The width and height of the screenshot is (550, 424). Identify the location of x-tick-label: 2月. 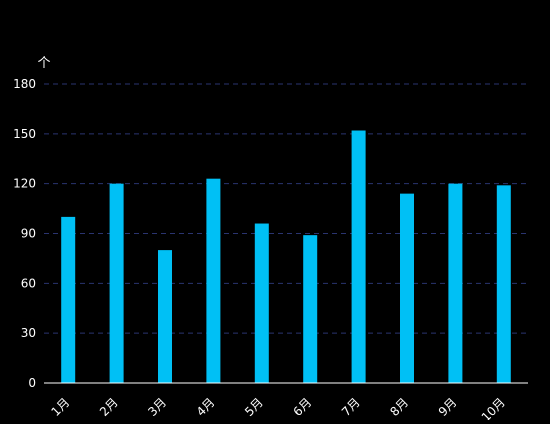
(109, 407).